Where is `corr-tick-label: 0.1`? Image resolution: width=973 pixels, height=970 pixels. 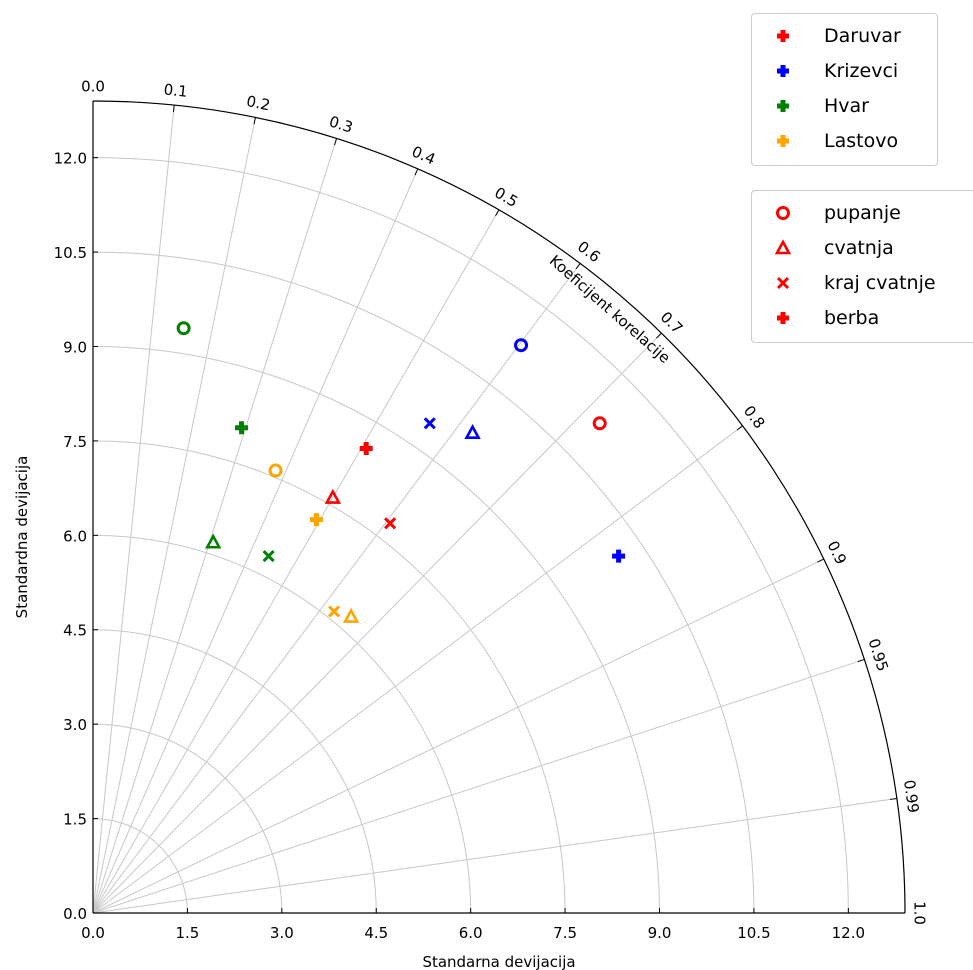
corr-tick-label: 0.1 is located at coordinates (176, 90).